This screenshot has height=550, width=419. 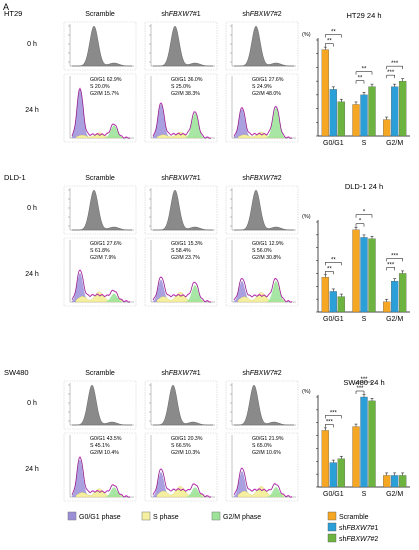 I want to click on column-header: Scramble, so click(x=100, y=373).